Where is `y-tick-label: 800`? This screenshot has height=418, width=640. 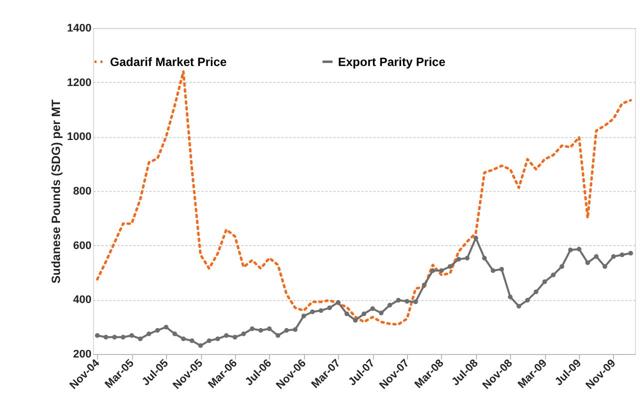
y-tick-label: 800 is located at coordinates (82, 192).